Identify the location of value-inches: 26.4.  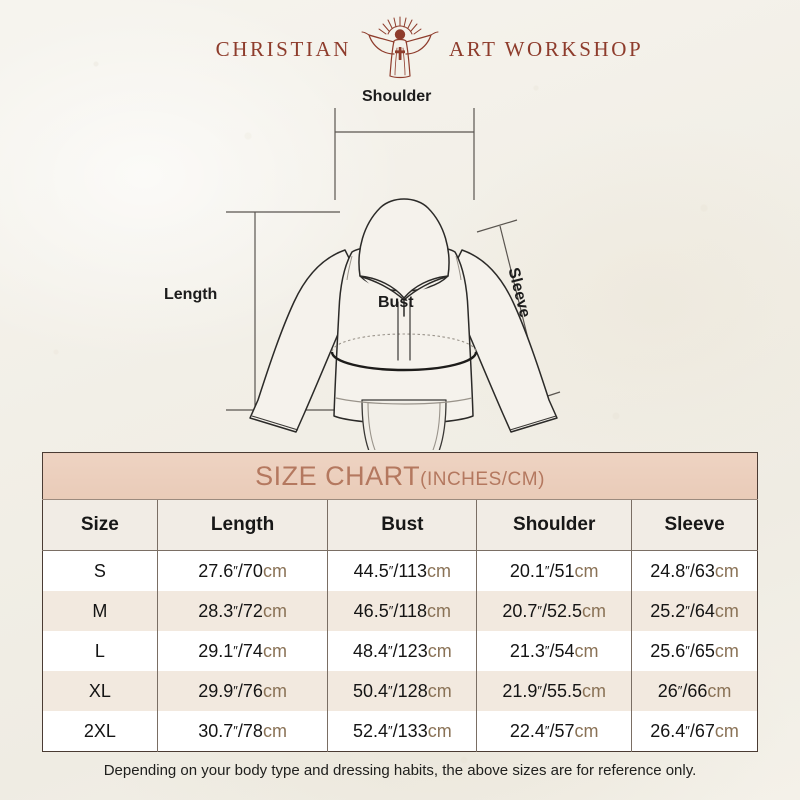
(668, 730).